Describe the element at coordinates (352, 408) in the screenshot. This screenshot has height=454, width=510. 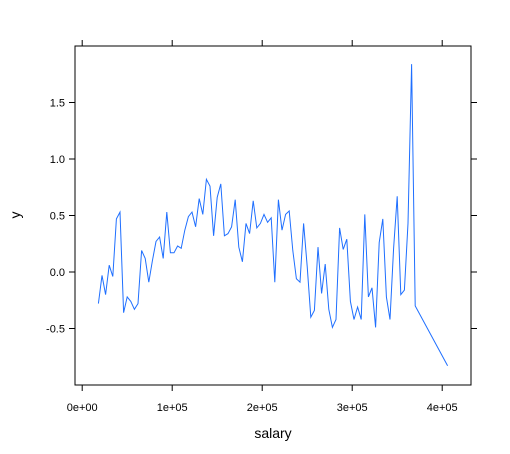
I see `x-tick-label: 3e+05` at that location.